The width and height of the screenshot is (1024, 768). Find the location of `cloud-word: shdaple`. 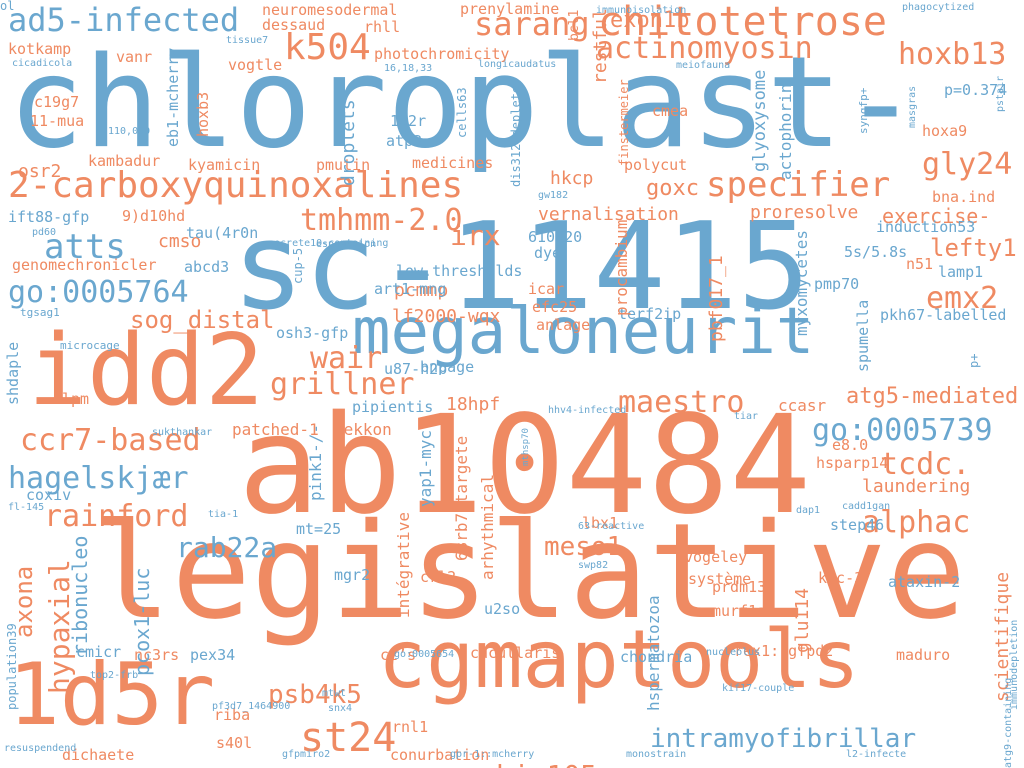

cloud-word: shdaple is located at coordinates (13, 373).